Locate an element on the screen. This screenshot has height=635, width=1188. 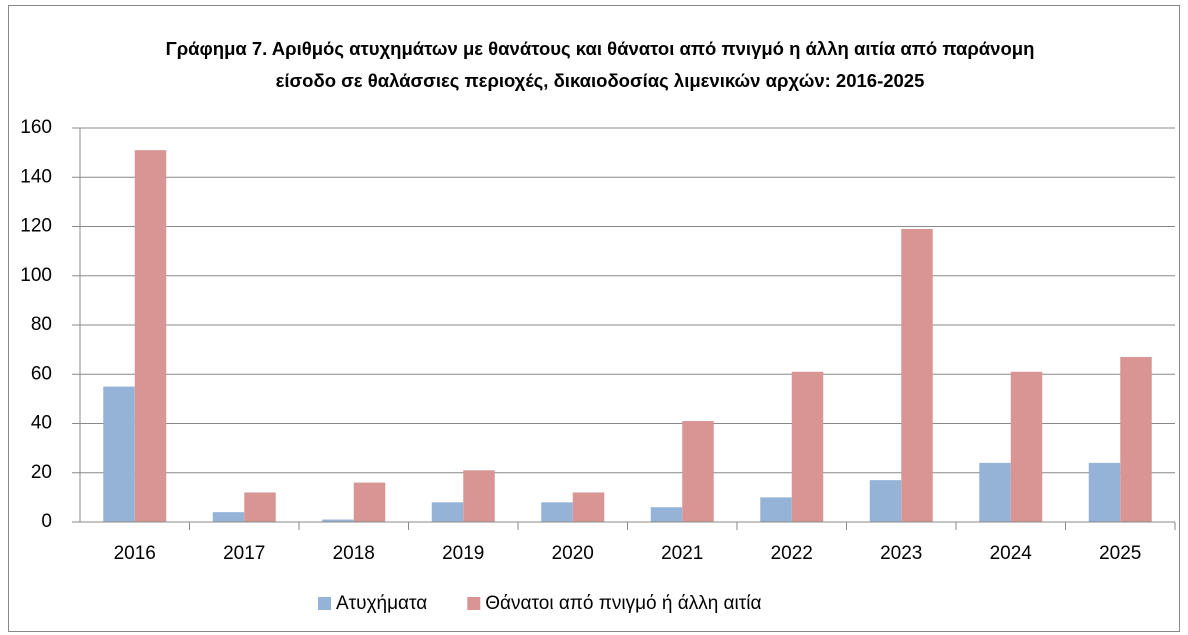
legend-label: Θάνατοι από πνιγμό ή άλλη αιτία is located at coordinates (623, 603).